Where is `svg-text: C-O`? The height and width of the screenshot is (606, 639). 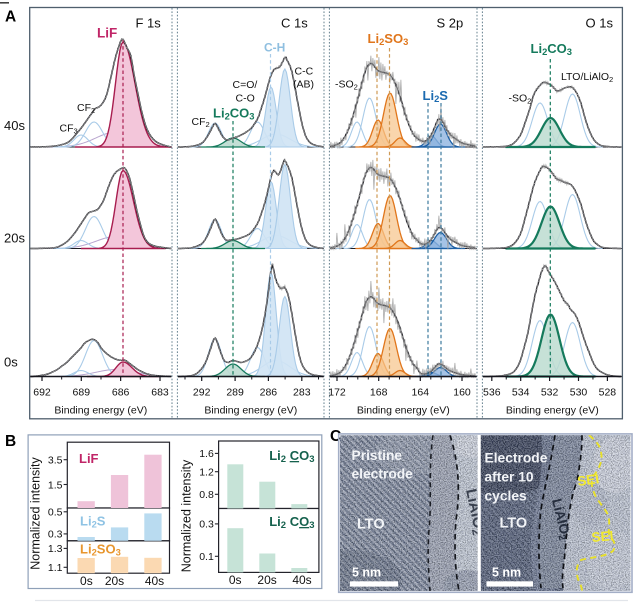
svg-text: C-O is located at coordinates (245, 99).